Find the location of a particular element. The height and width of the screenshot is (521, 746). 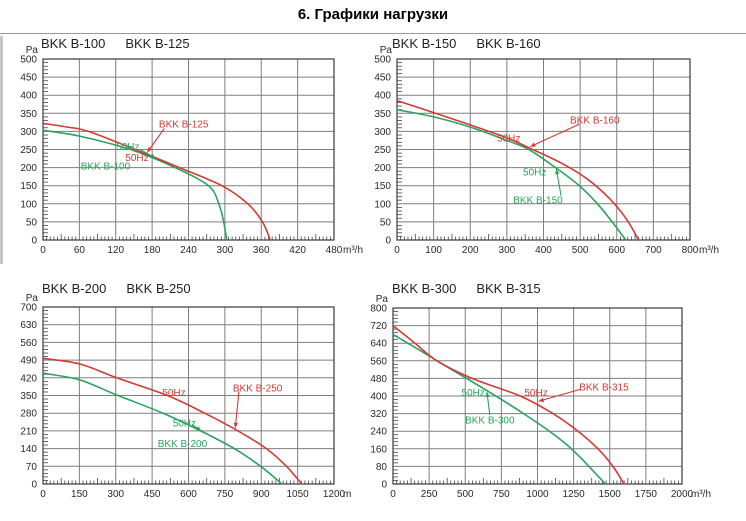

svg-text: 180 is located at coordinates (152, 250).